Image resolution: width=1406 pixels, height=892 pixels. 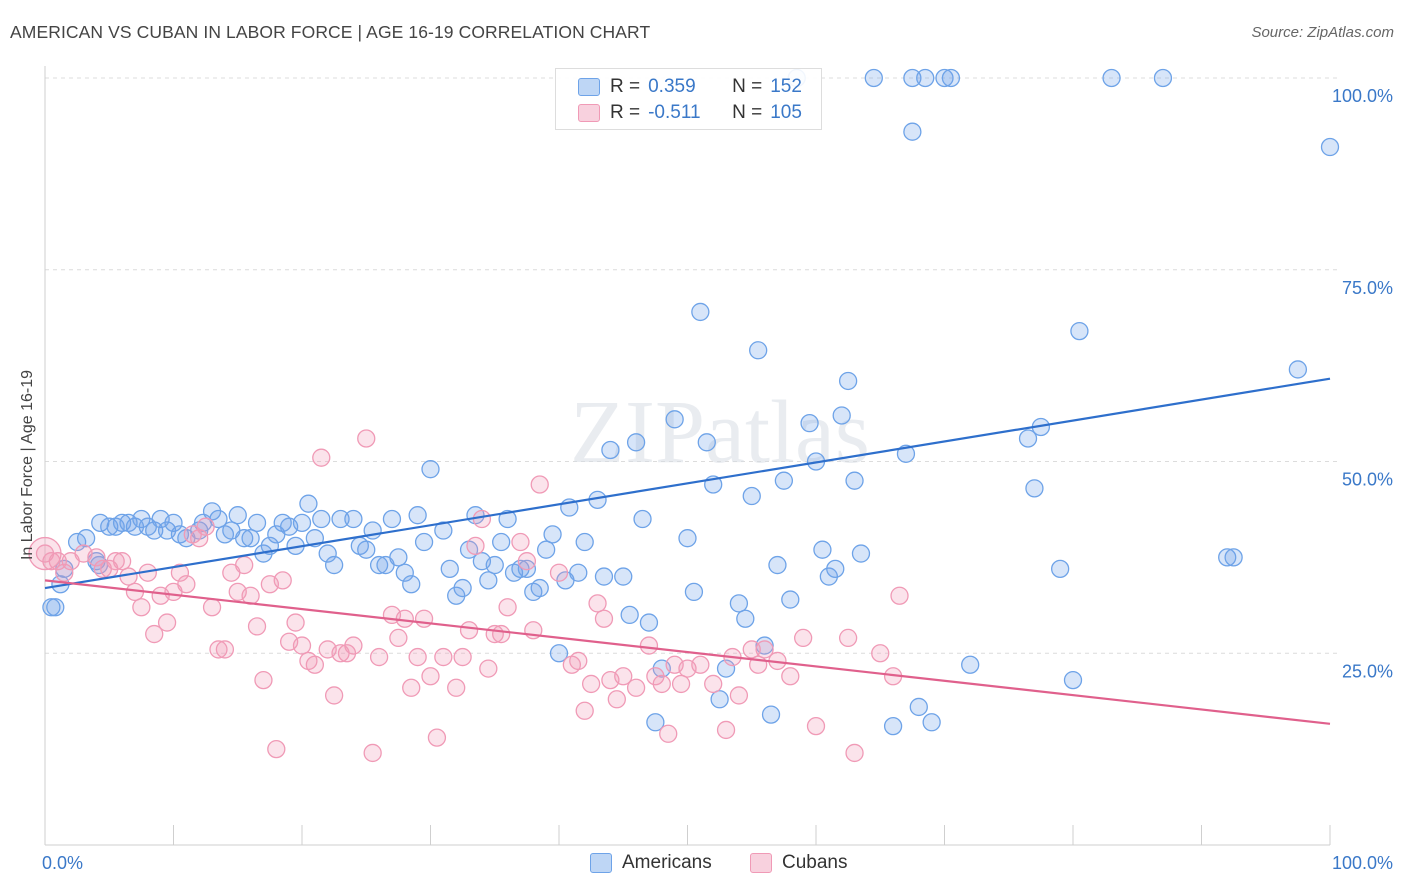 What do you see at coordinates (674, 112) in the screenshot?
I see `legend-r-value: -0.511` at bounding box center [674, 112].